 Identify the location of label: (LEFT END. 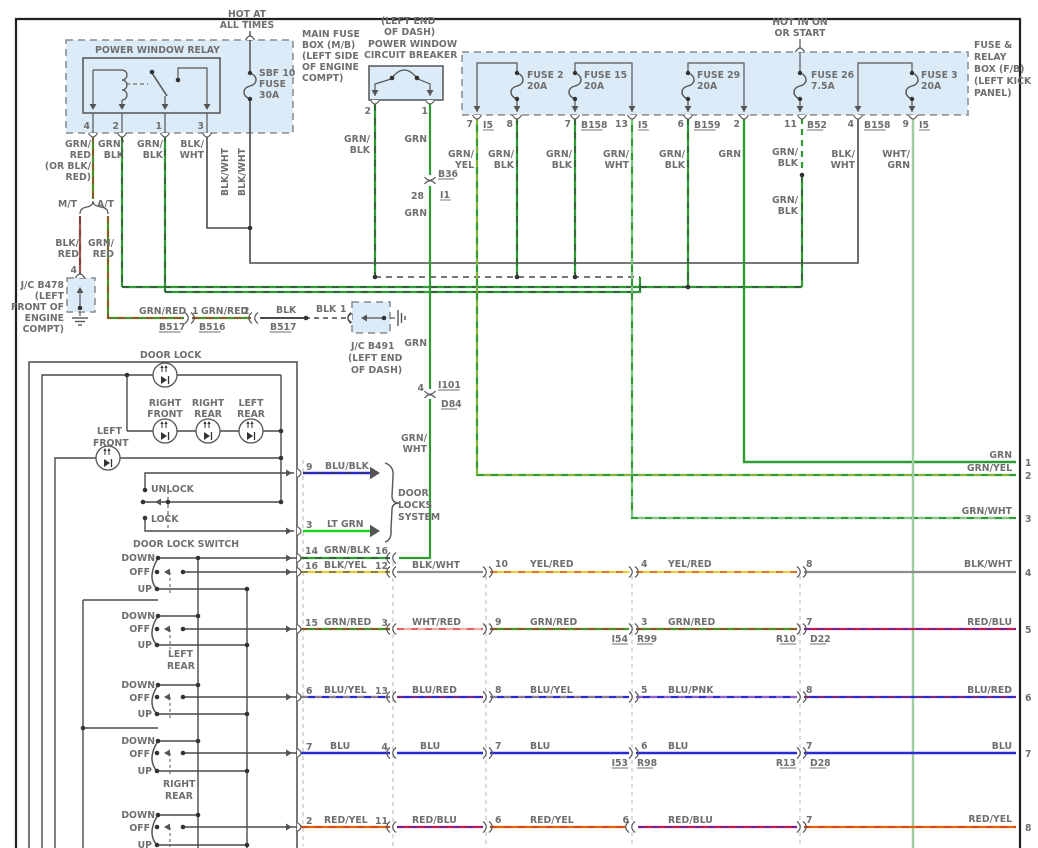
(408, 21).